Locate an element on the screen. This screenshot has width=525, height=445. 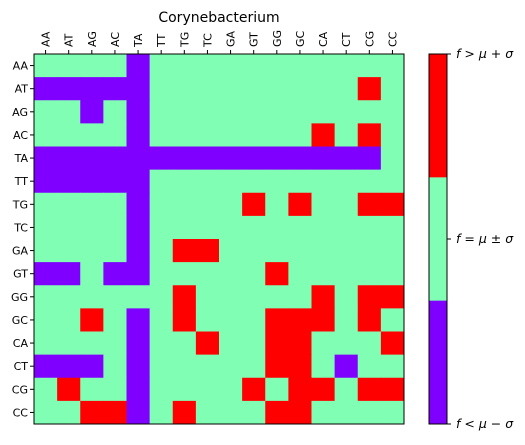
y-tick-label: TT is located at coordinates (21, 181).